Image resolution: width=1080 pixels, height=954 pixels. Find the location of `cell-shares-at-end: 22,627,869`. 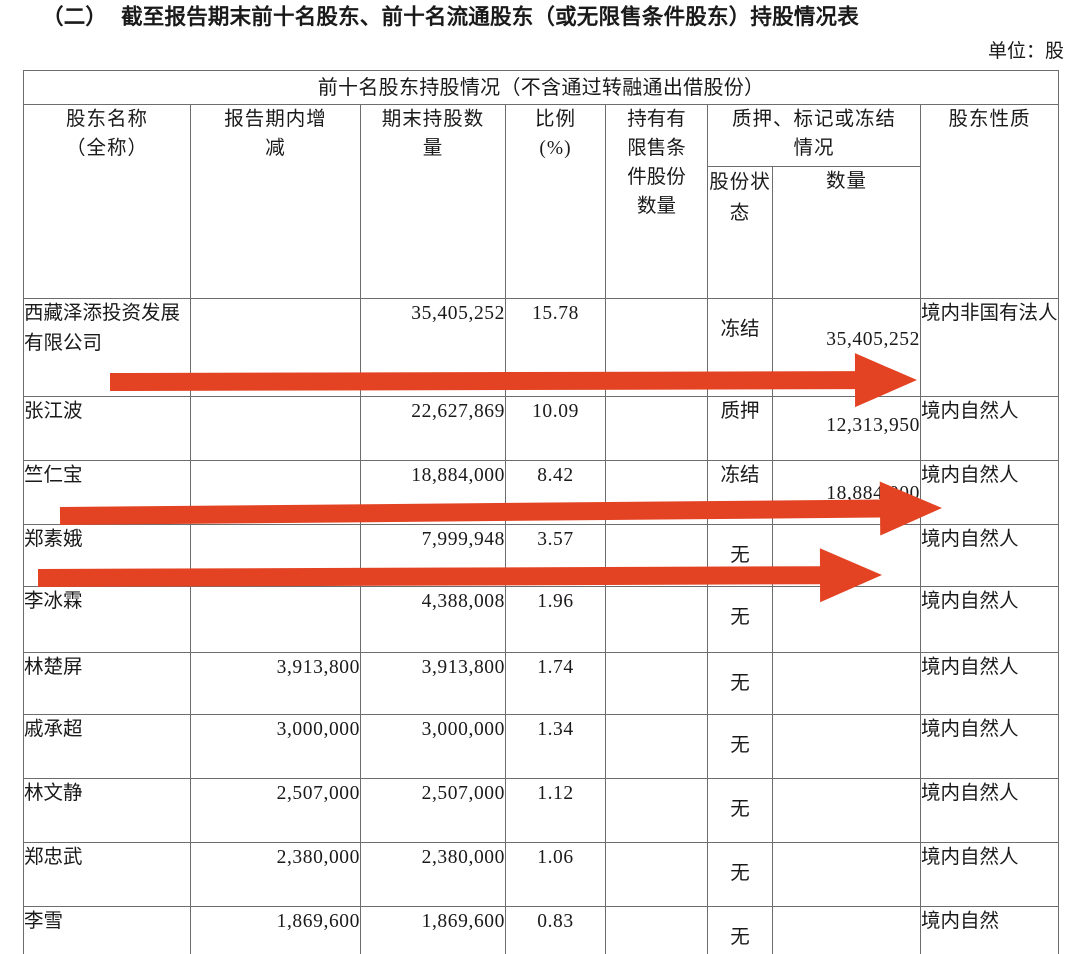

cell-shares-at-end: 22,627,869 is located at coordinates (433, 428).